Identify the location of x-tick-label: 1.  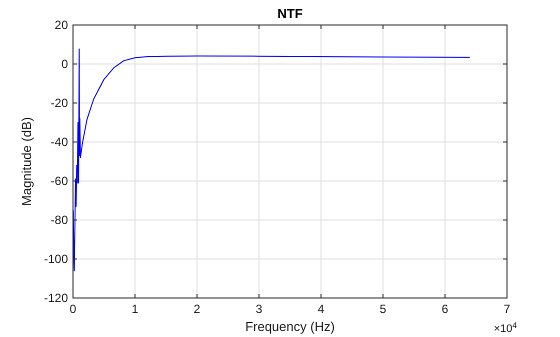
(135, 309).